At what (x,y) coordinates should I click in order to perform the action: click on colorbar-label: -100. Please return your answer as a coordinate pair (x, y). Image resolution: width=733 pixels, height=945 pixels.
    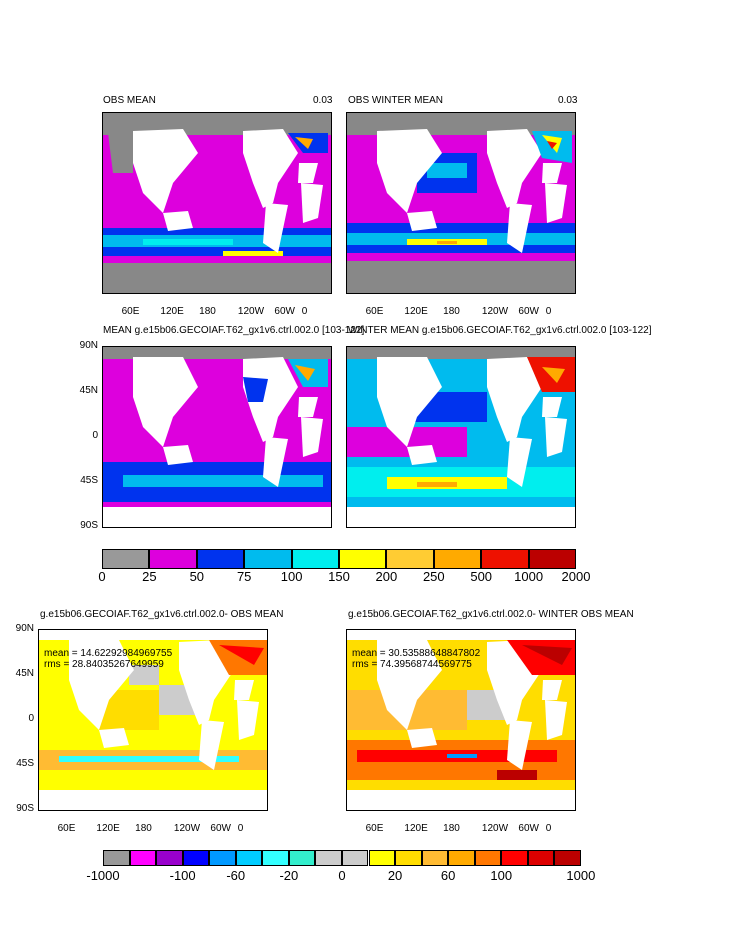
    Looking at the image, I should click on (182, 875).